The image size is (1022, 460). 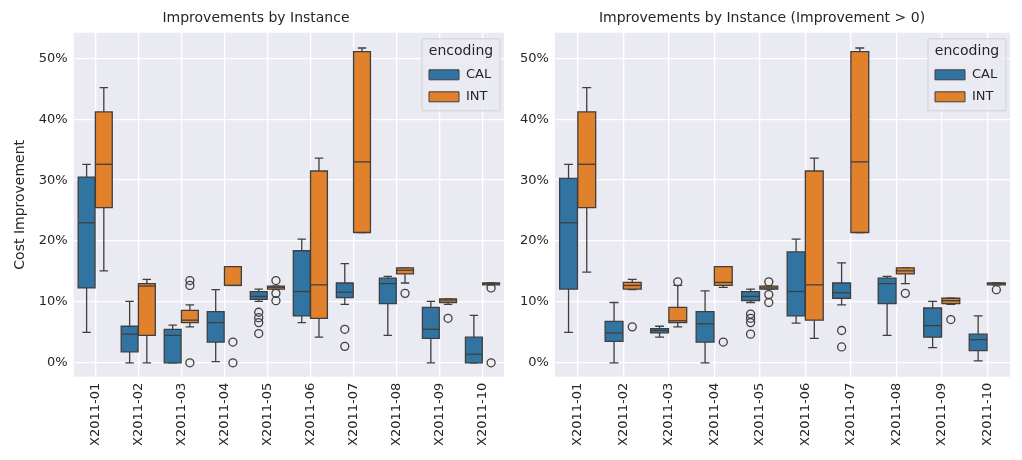 What do you see at coordinates (762, 17) in the screenshot?
I see `chart-title: Improvements by Instance (Improvement > 0)` at bounding box center [762, 17].